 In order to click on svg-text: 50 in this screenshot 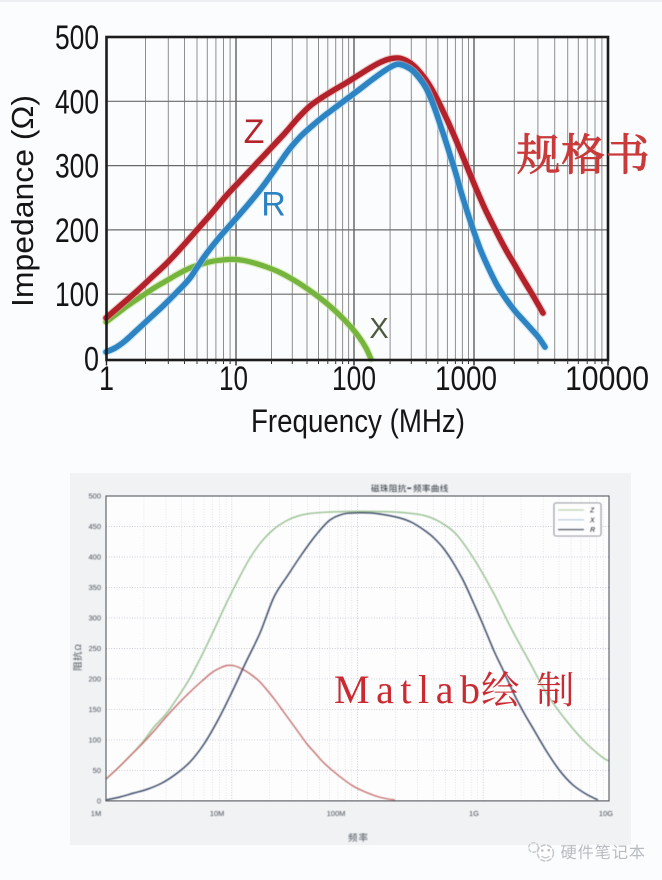, I will do `click(97, 770)`.